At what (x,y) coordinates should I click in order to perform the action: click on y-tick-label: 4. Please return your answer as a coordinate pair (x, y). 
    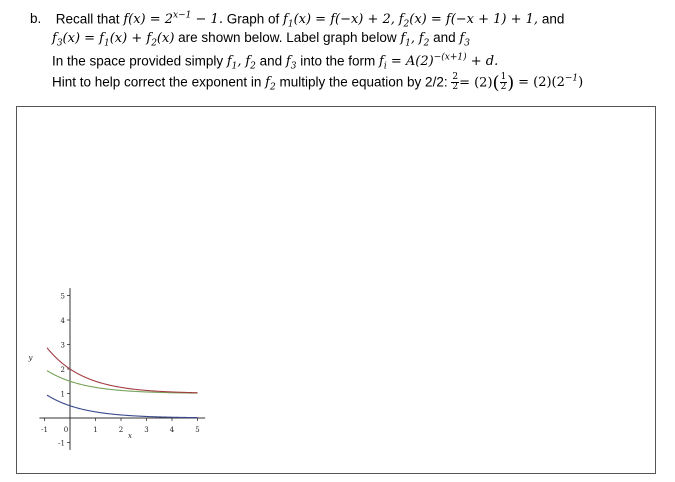
    Looking at the image, I should click on (63, 321).